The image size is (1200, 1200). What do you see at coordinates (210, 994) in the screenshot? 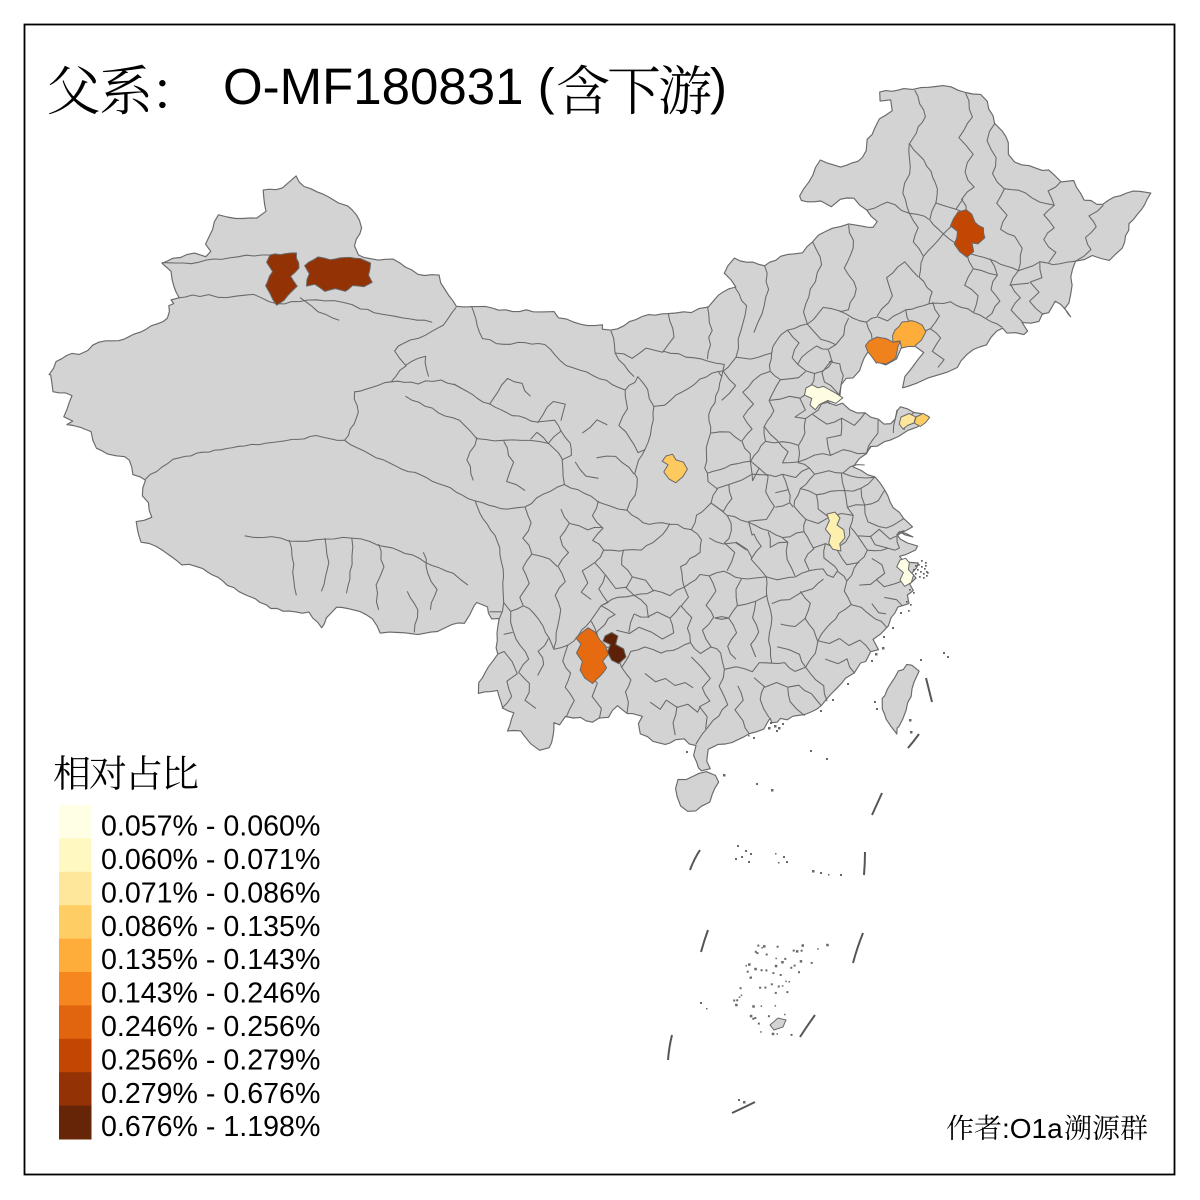
I see `svg-text: 0.143% - 0.246%` at bounding box center [210, 994].